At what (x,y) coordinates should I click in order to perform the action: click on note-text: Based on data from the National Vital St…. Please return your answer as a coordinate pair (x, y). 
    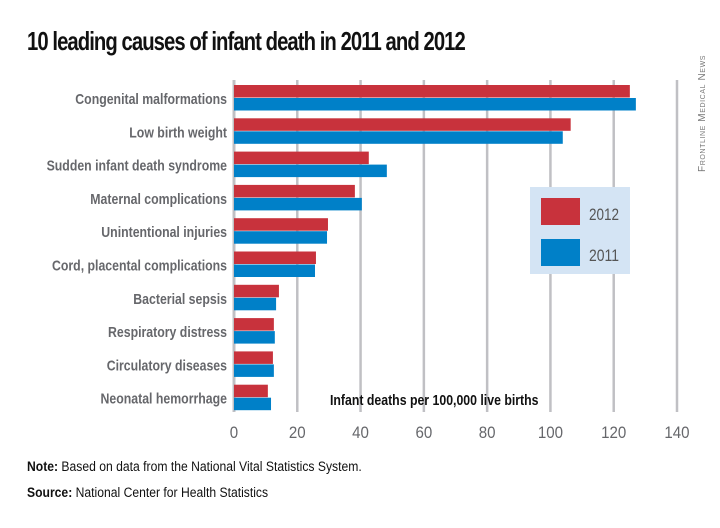
    Looking at the image, I should click on (210, 466).